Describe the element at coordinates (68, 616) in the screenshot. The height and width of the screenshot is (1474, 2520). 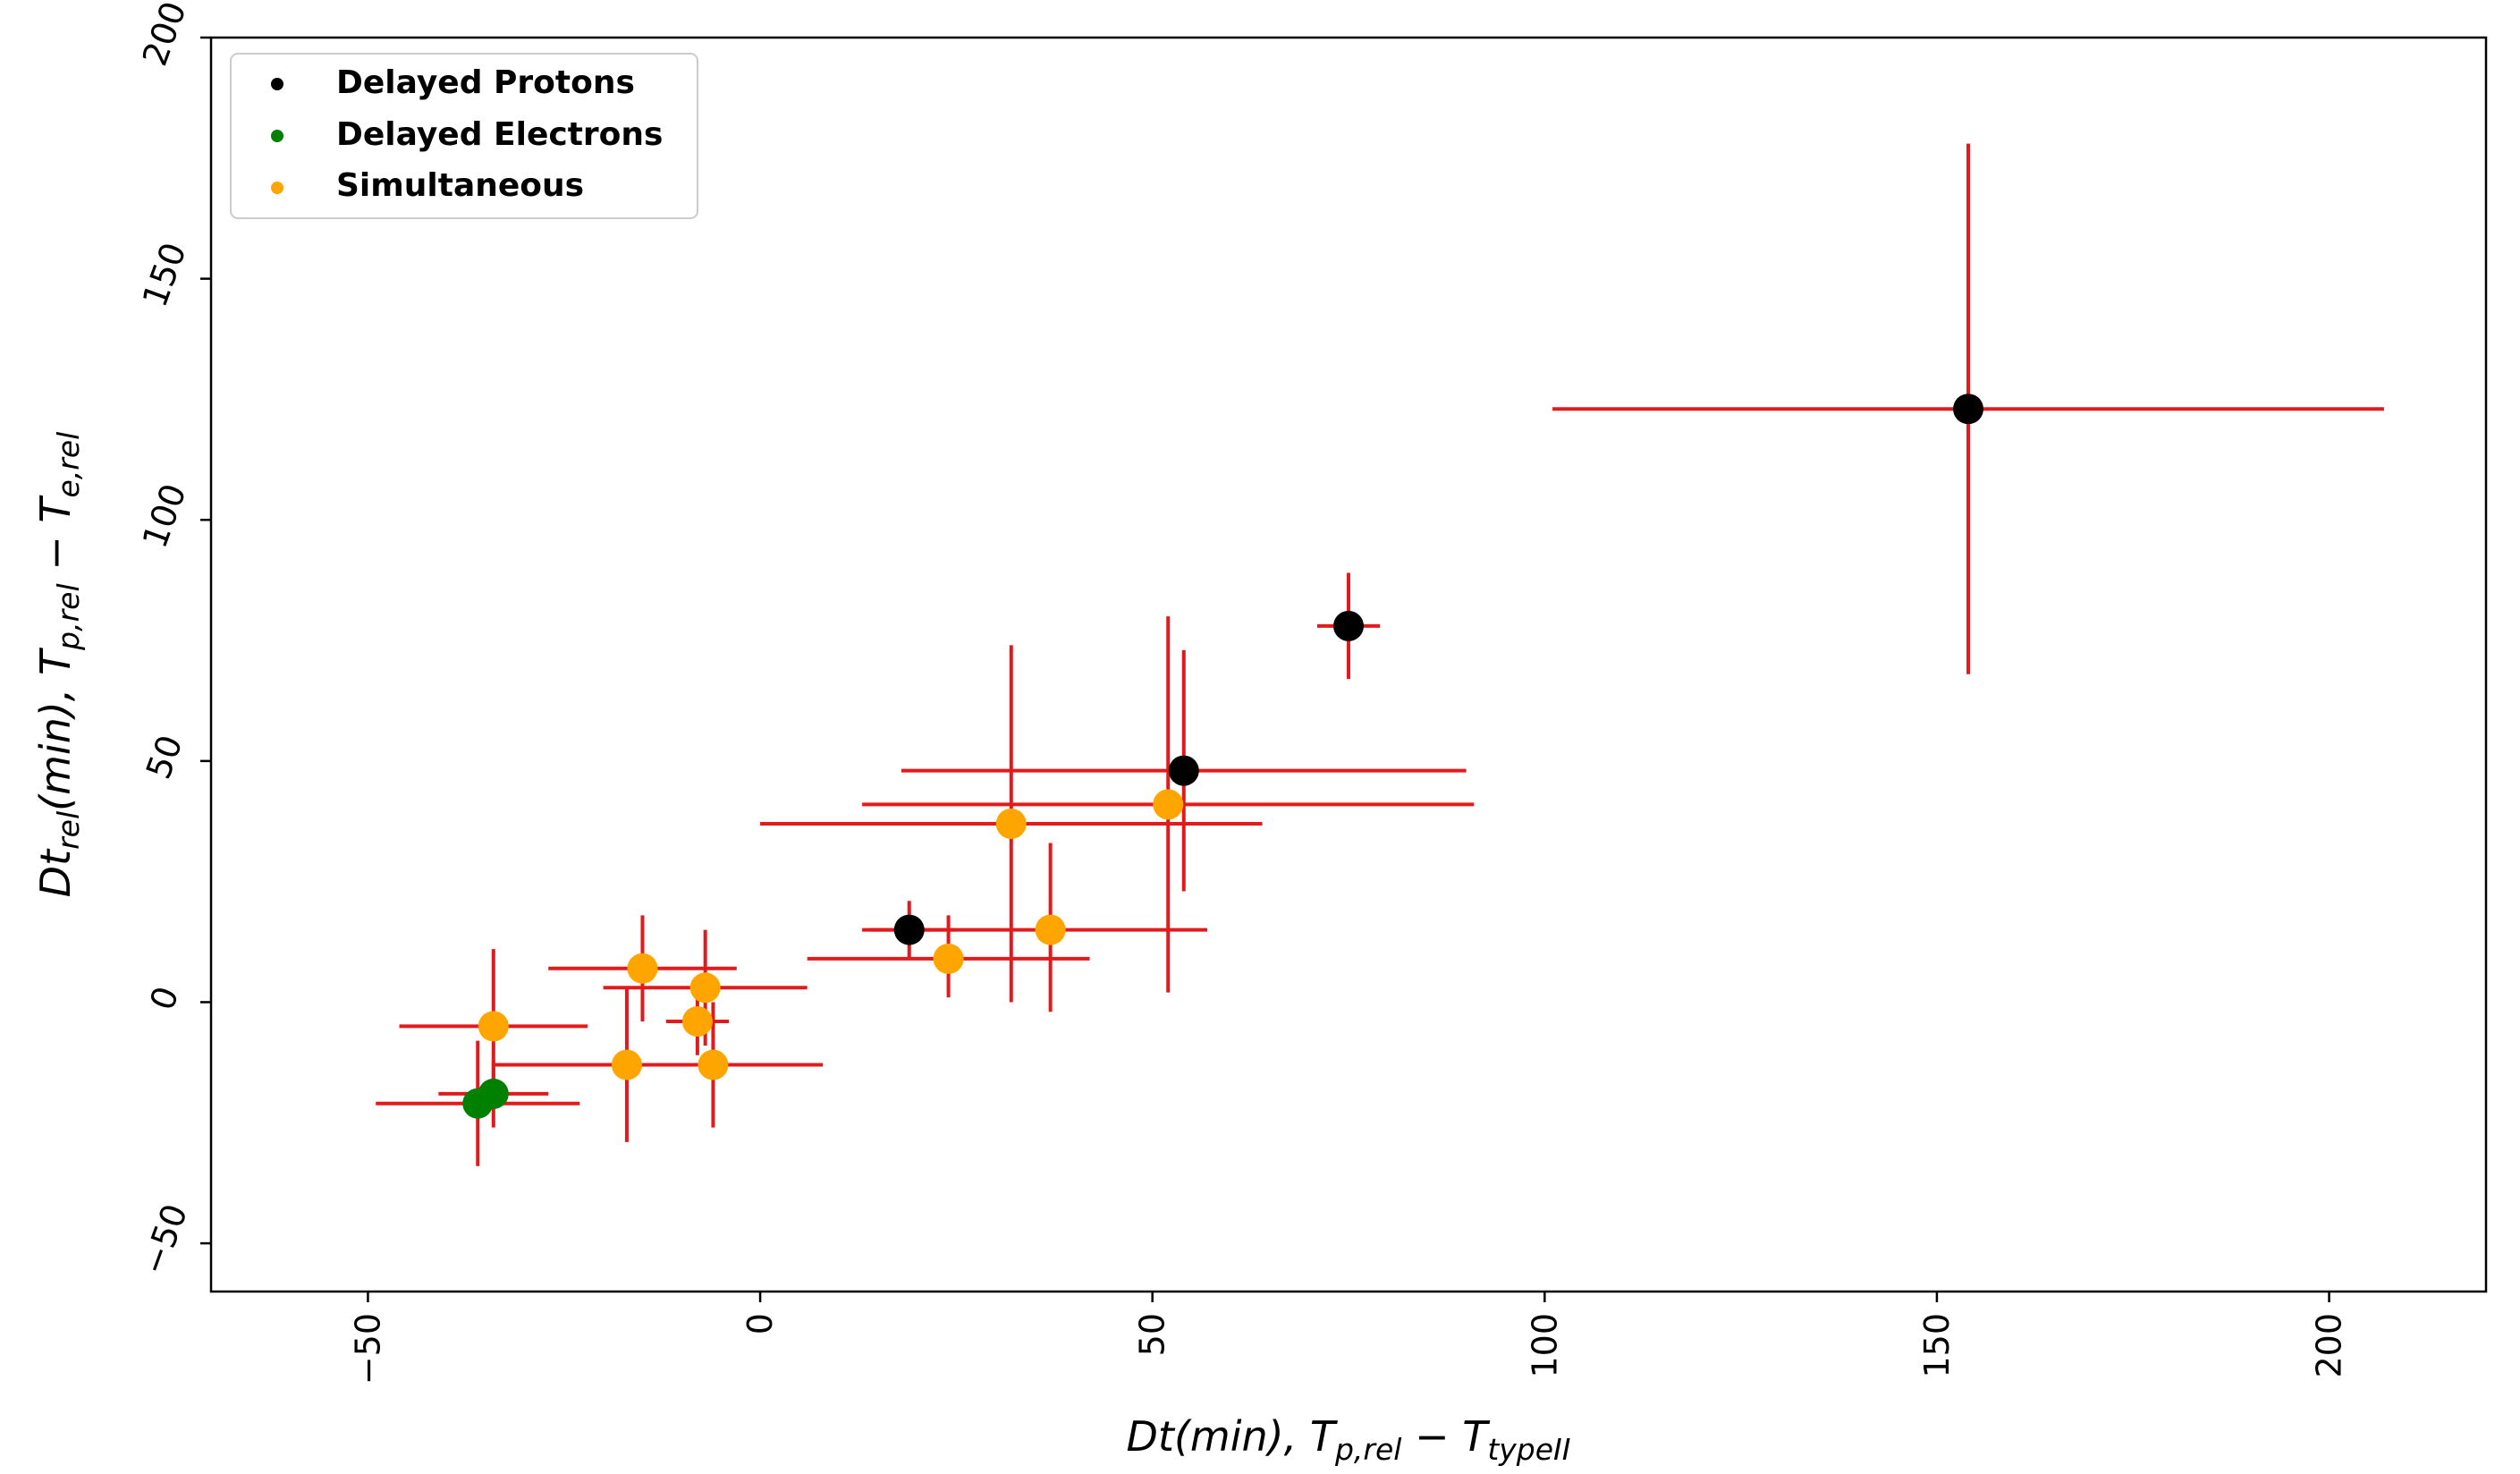
I see `y-axis-label-sub1: p,rel` at that location.